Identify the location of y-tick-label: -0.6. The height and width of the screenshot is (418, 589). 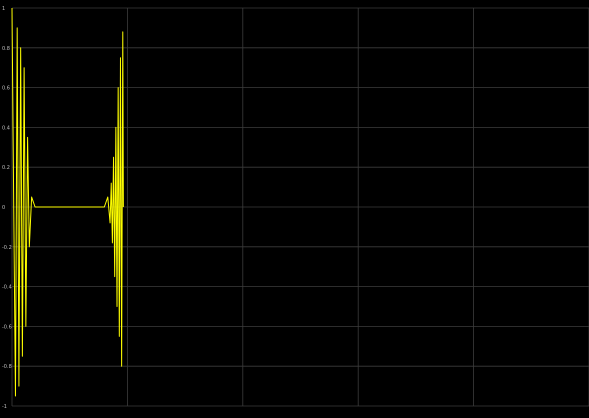
(7, 327).